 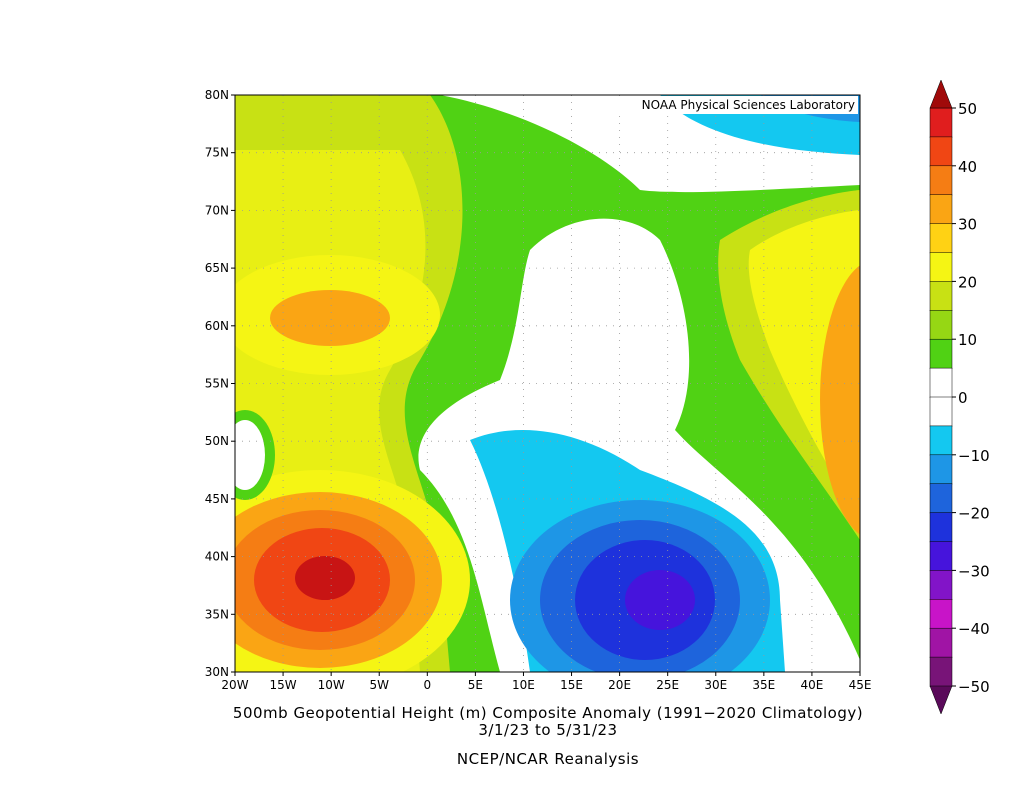 I want to click on lat-label: 65N, so click(x=217, y=268).